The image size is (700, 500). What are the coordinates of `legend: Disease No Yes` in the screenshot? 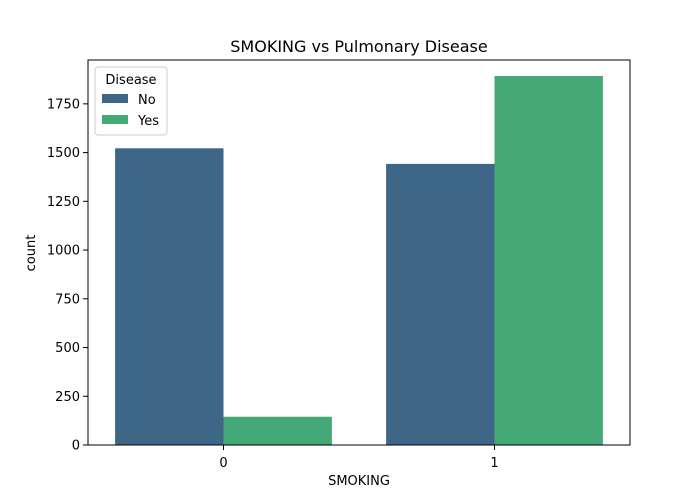 It's located at (131, 101).